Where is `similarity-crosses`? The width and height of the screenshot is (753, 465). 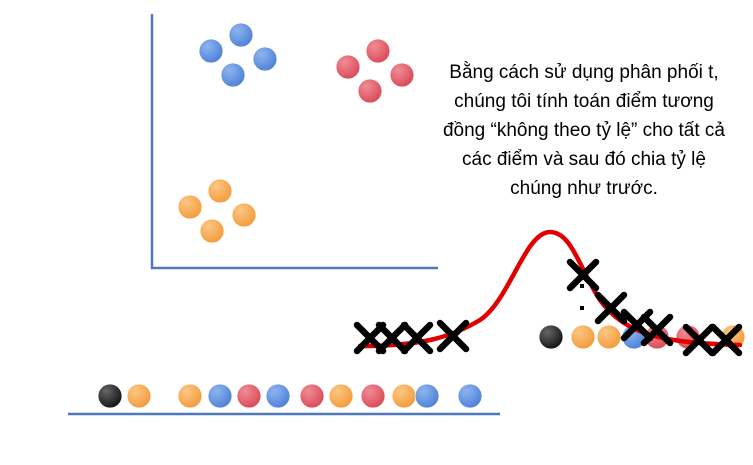
similarity-crosses is located at coordinates (548, 307).